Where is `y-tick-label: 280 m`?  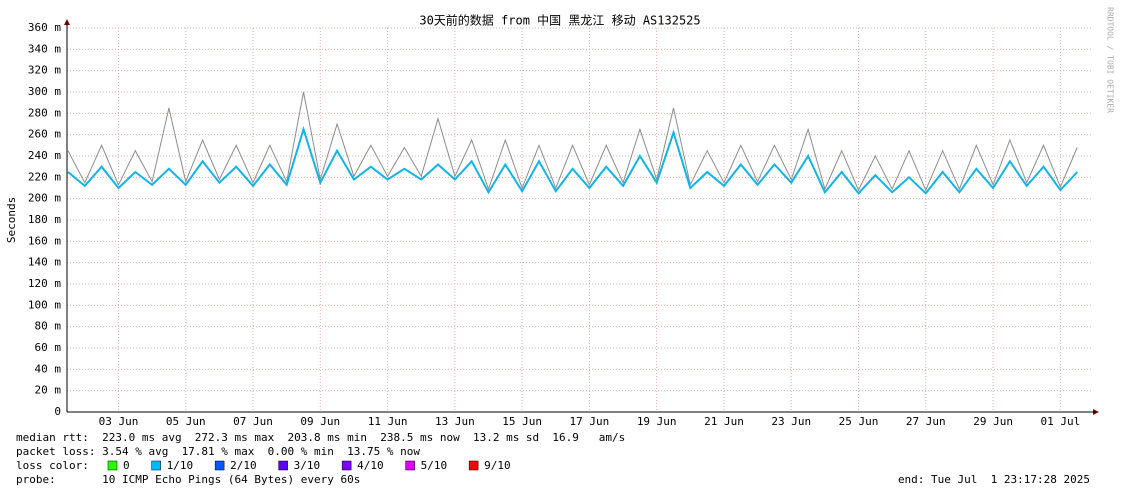
y-tick-label: 280 m is located at coordinates (44, 112).